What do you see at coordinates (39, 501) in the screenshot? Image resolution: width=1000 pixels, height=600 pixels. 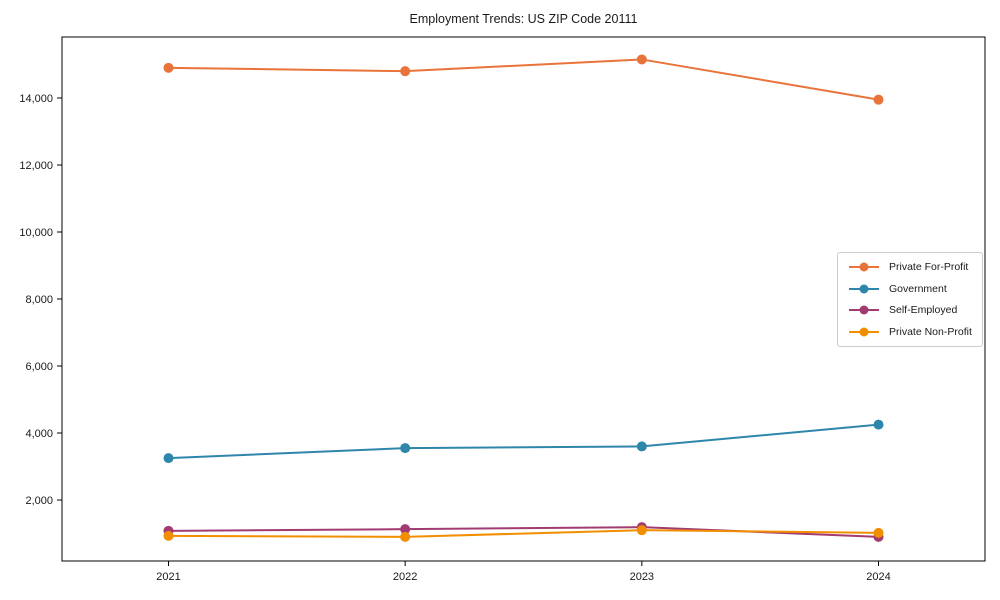 I see `y-tick-label: 2,000` at bounding box center [39, 501].